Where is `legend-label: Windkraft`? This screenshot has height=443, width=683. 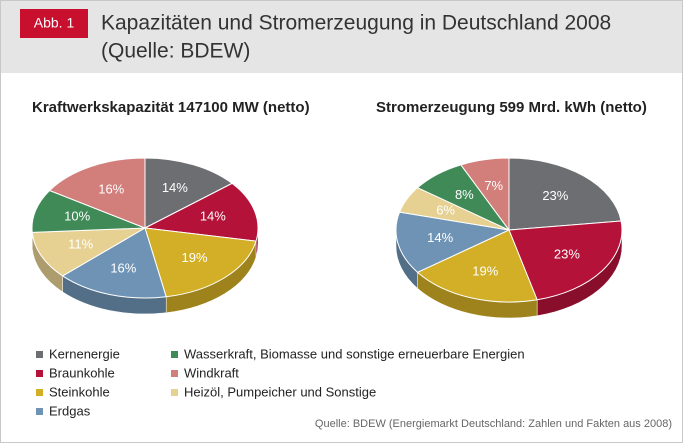 legend-label: Windkraft is located at coordinates (211, 372).